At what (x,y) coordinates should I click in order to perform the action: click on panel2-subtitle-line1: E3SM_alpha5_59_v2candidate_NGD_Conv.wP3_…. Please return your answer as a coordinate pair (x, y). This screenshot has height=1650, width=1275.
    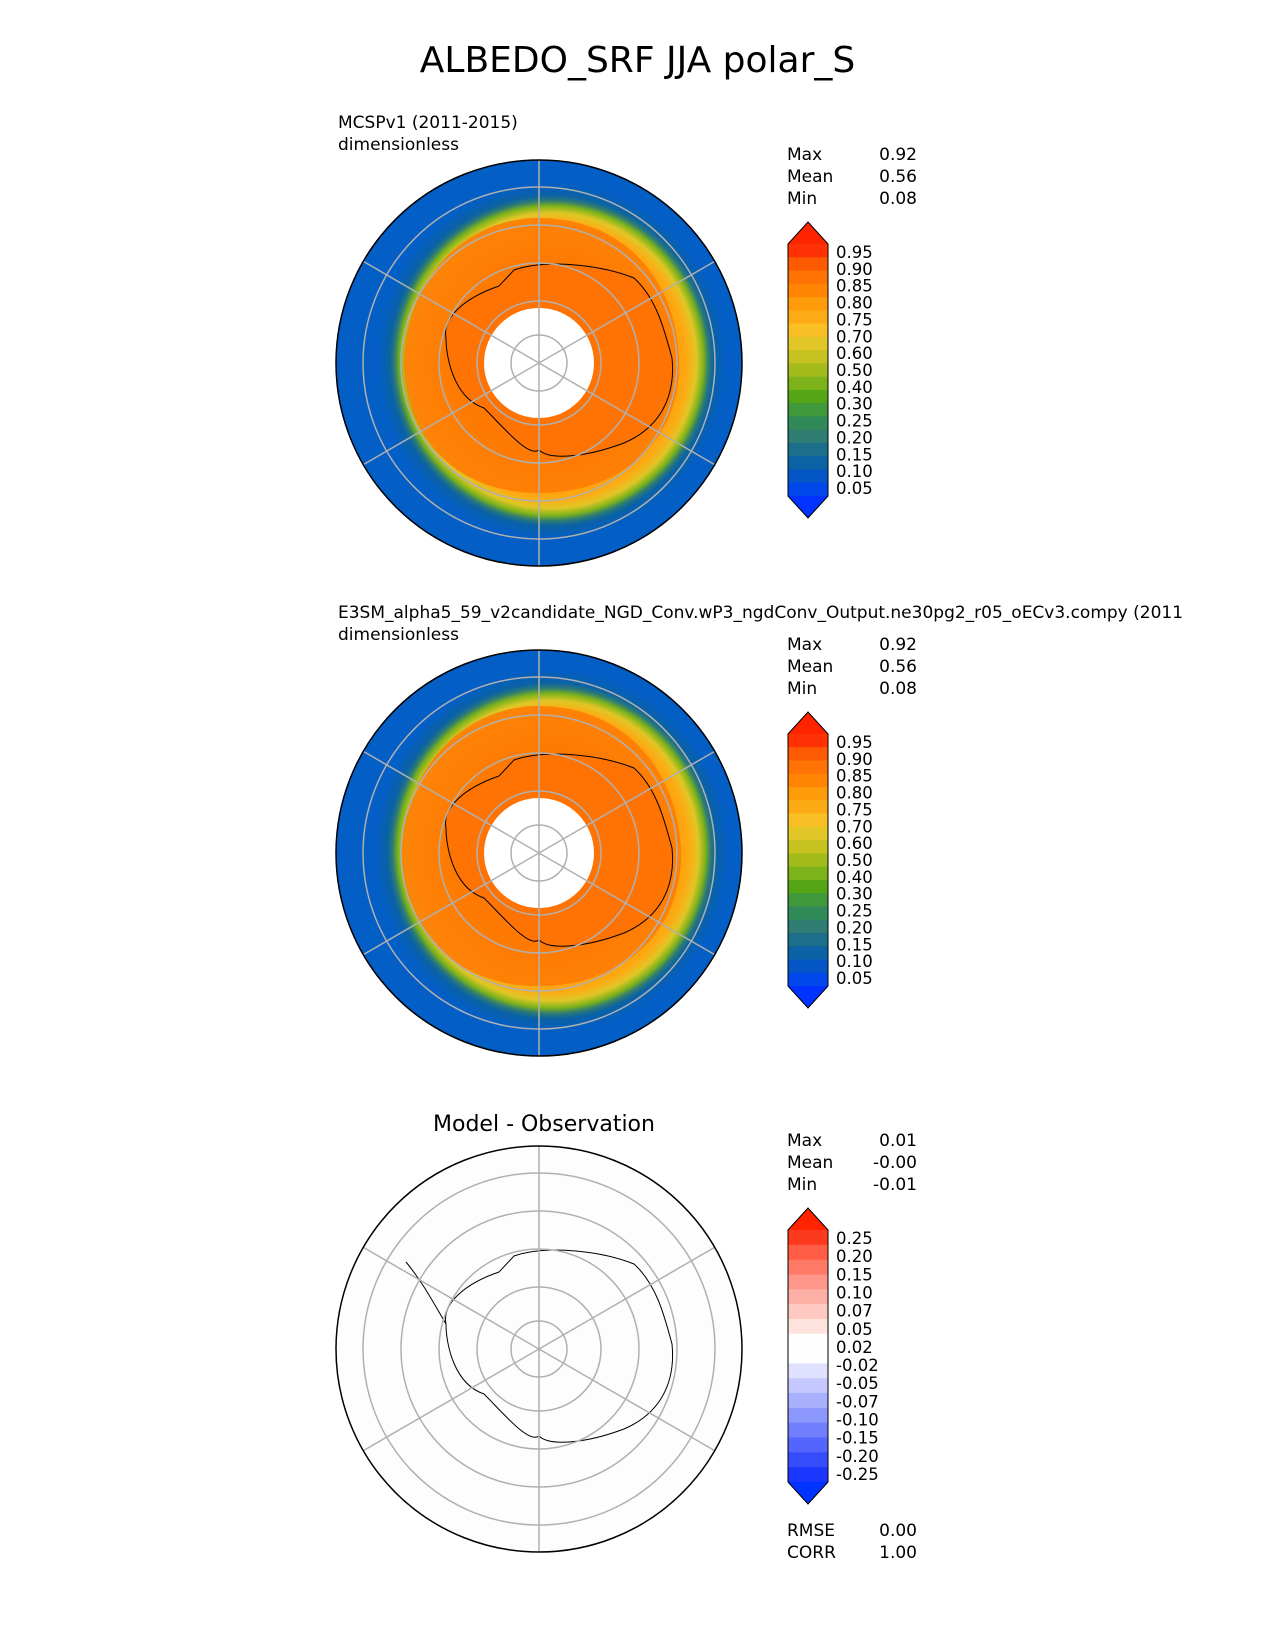
    Looking at the image, I should click on (761, 613).